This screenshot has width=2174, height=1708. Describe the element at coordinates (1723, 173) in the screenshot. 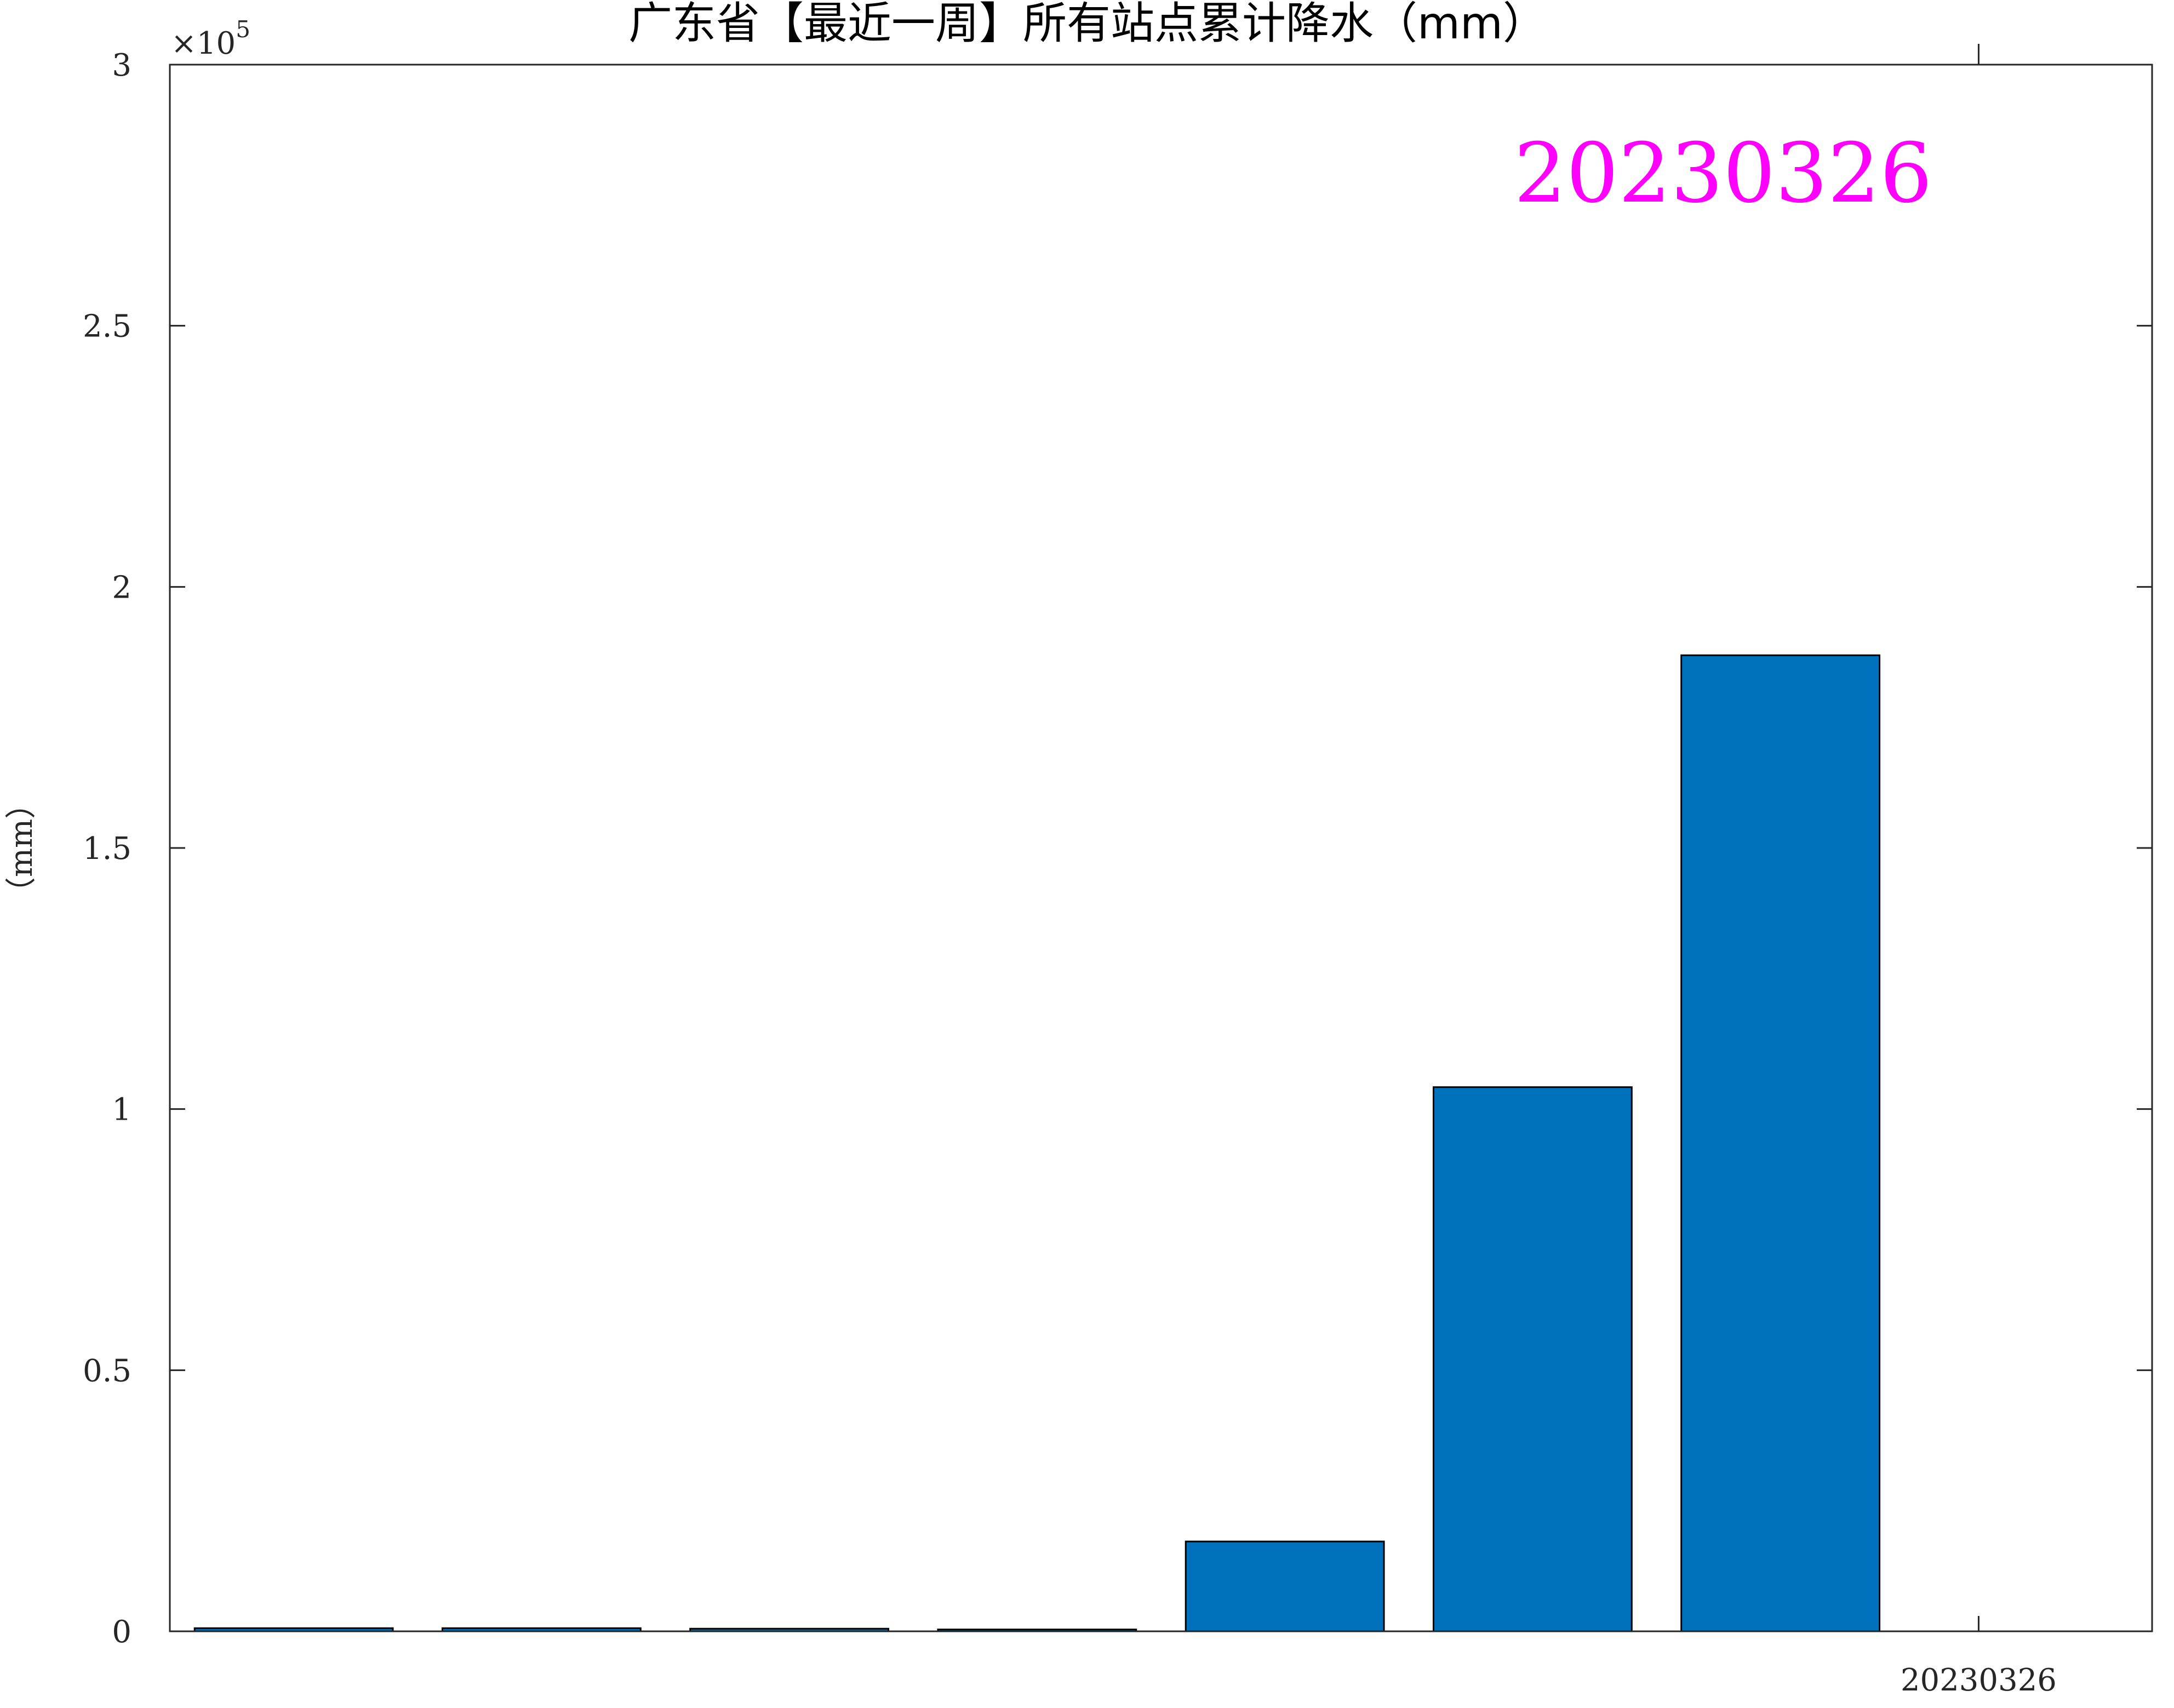

I see `date-annotation: 20230326` at that location.